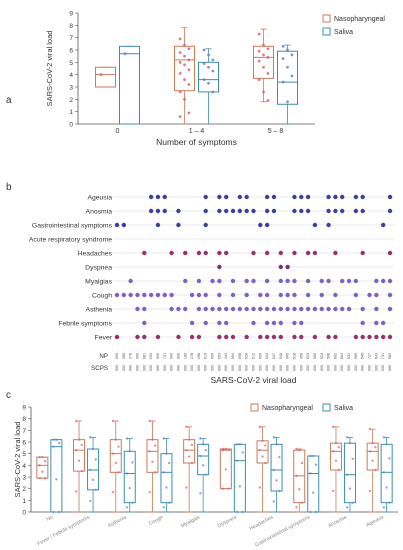 Image resolution: width=403 pixels, height=550 pixels. What do you see at coordinates (196, 142) in the screenshot?
I see `x-axis-label: Number of symptoms` at bounding box center [196, 142].